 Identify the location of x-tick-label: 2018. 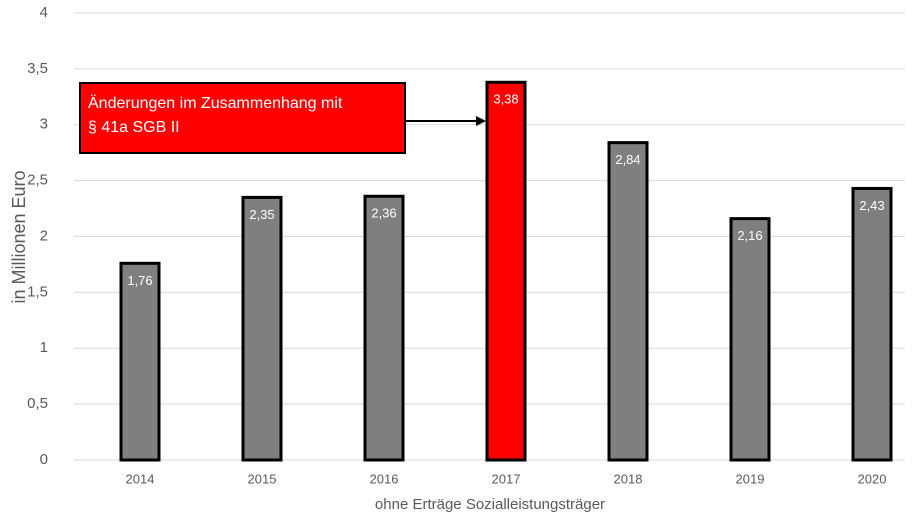
(628, 478).